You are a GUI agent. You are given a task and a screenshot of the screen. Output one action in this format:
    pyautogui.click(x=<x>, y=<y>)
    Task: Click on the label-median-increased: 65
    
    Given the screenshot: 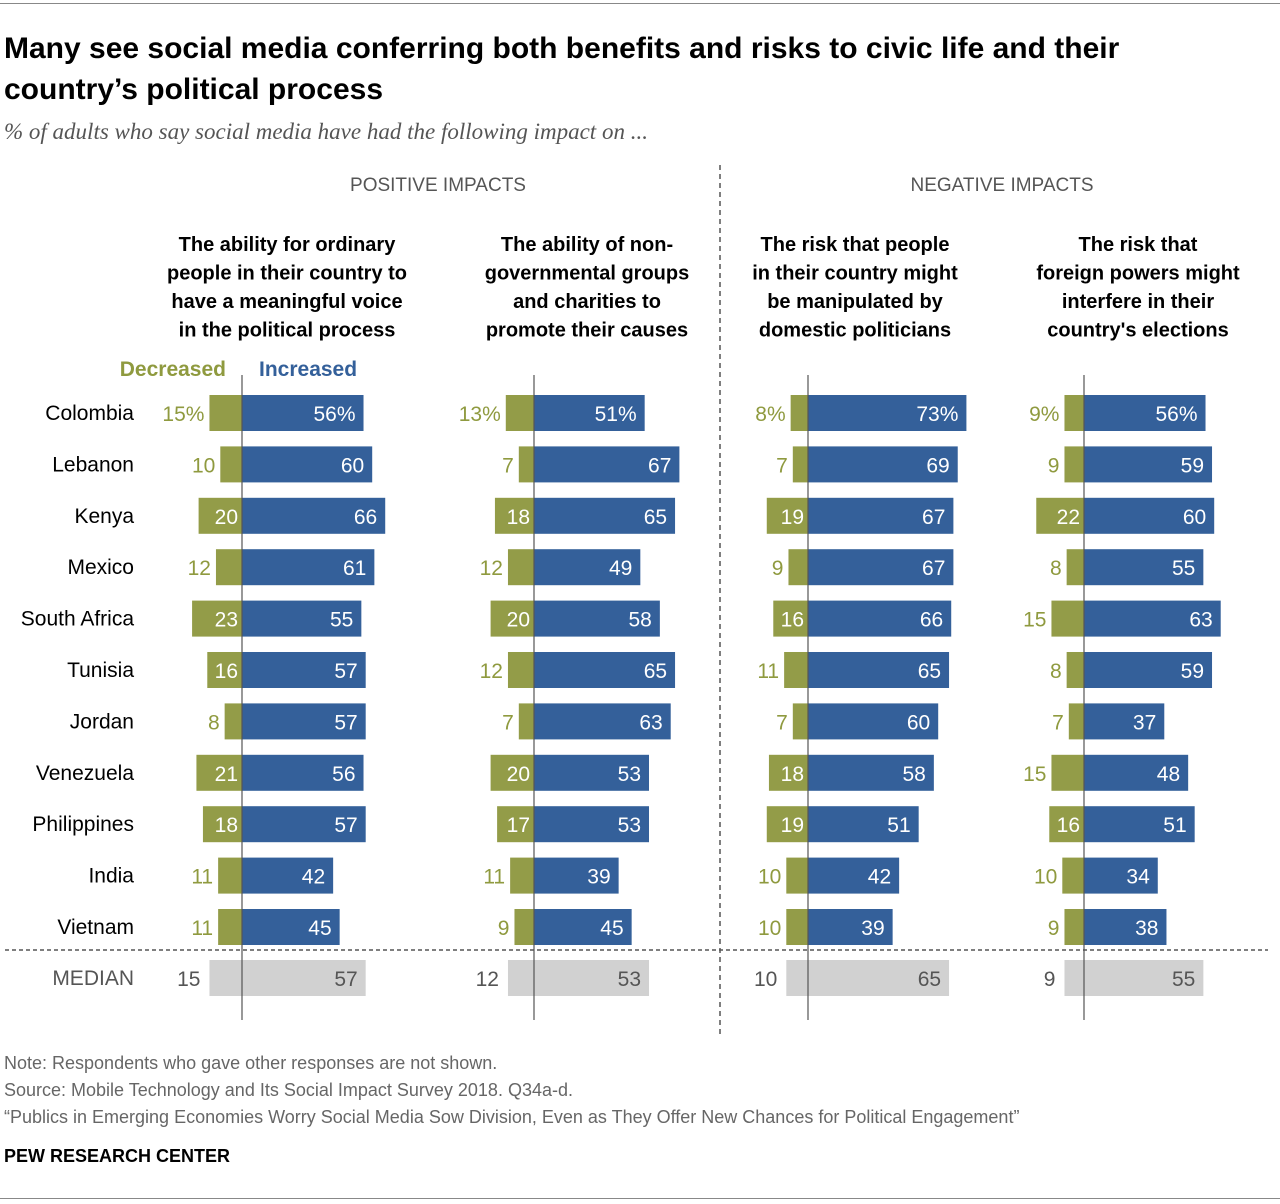 What is the action you would take?
    pyautogui.click(x=929, y=979)
    